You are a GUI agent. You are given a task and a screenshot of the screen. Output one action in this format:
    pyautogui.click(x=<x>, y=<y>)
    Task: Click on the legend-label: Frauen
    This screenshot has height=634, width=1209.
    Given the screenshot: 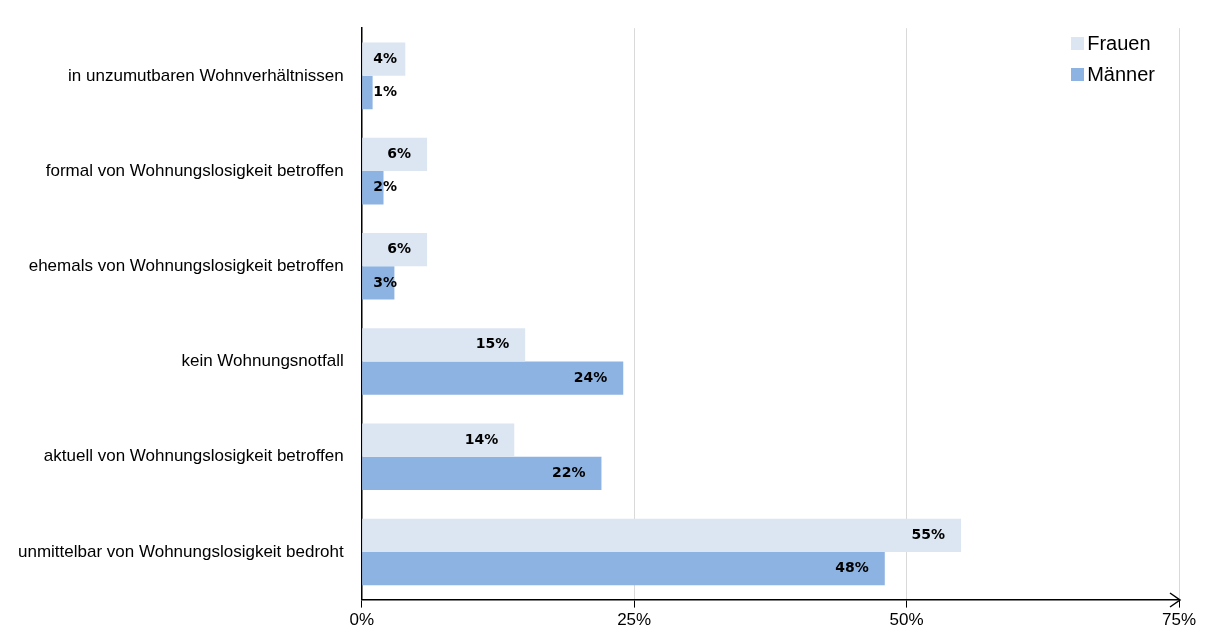 What is the action you would take?
    pyautogui.click(x=1119, y=43)
    